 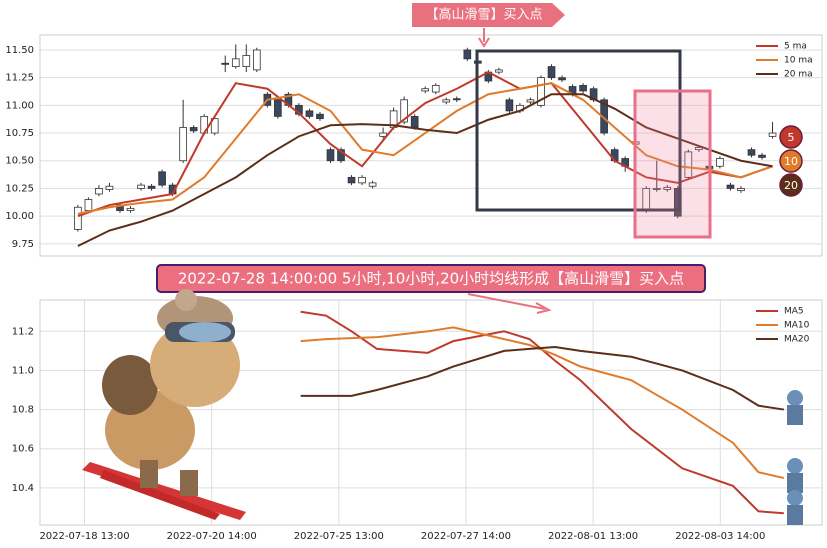 What do you see at coordinates (795, 47) in the screenshot?
I see `legend-label: 5 ma` at bounding box center [795, 47].